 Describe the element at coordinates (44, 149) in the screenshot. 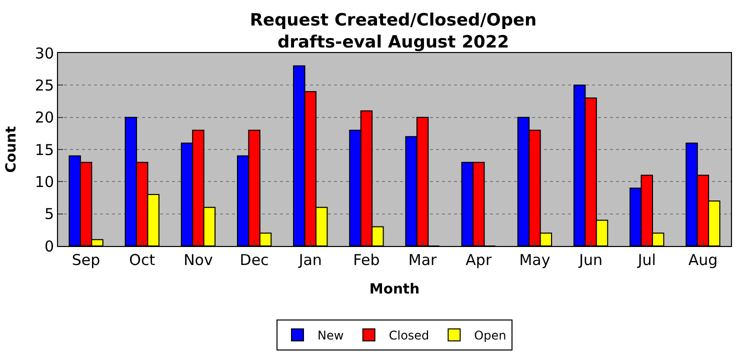

I see `y-tick-label: 15` at that location.